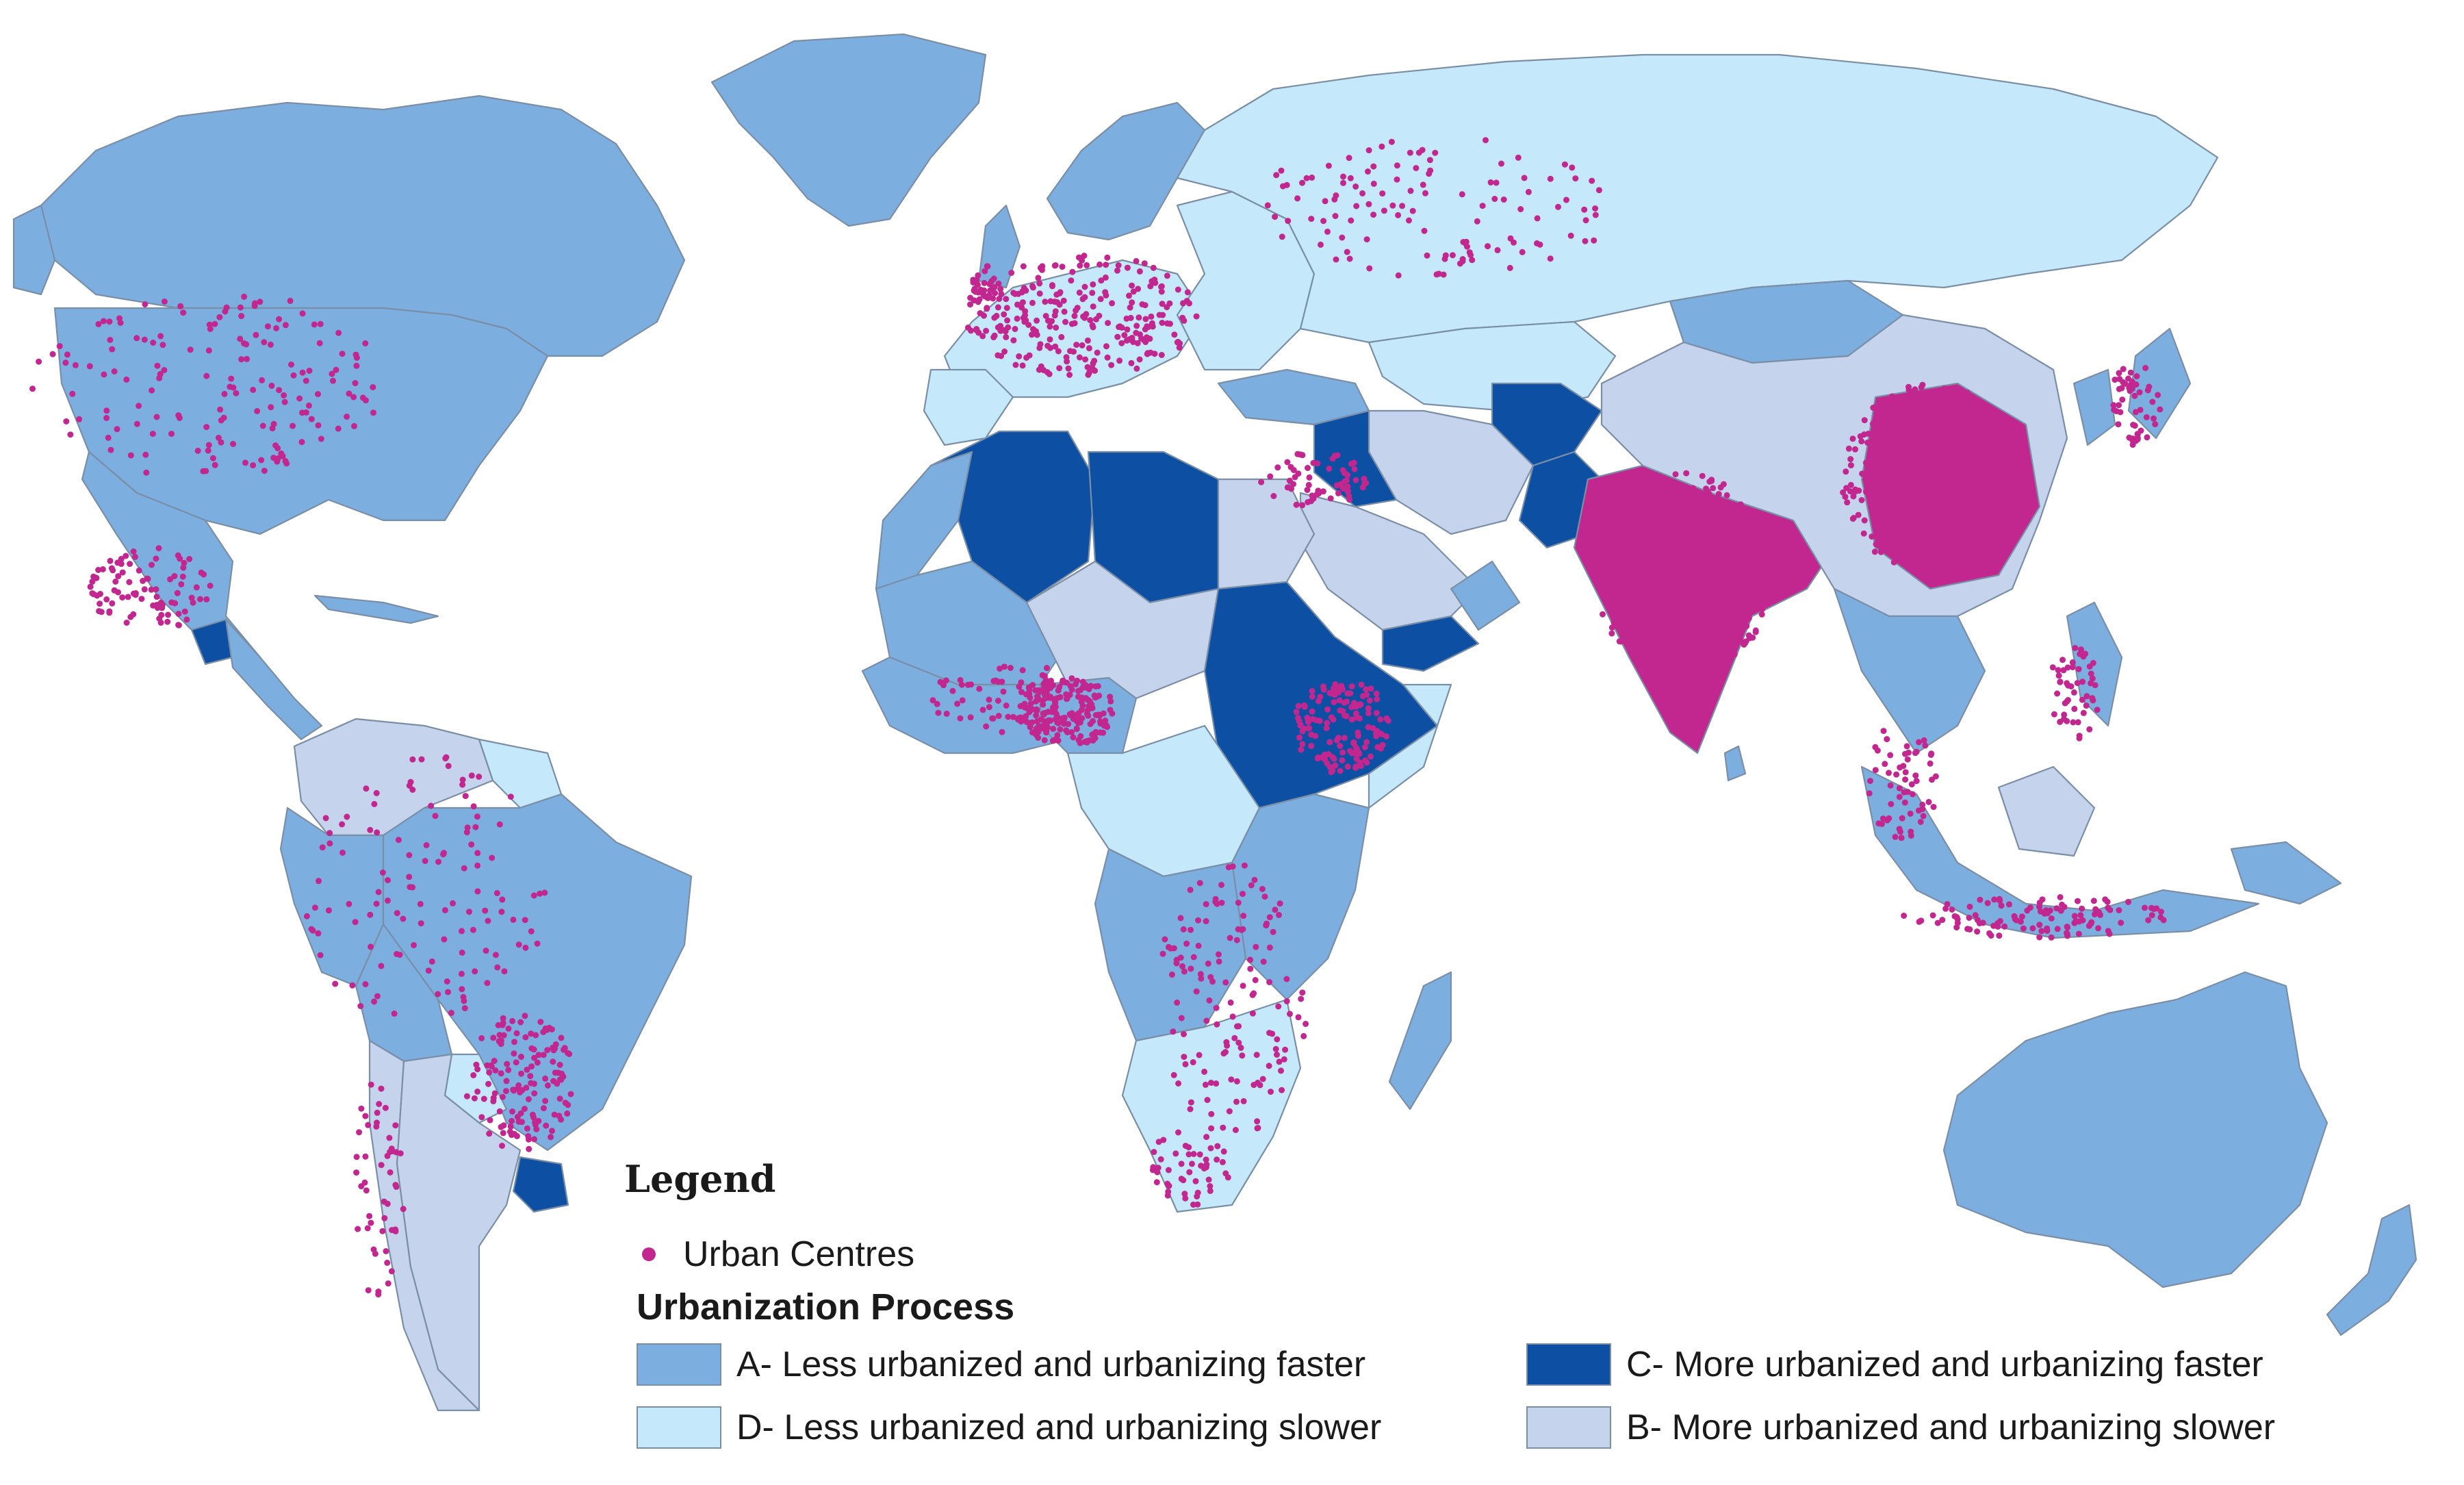 This screenshot has height=1485, width=2464. Describe the element at coordinates (1900, 1427) in the screenshot. I see `legend-item-b: B- More urbanized and urbanizing slower` at that location.